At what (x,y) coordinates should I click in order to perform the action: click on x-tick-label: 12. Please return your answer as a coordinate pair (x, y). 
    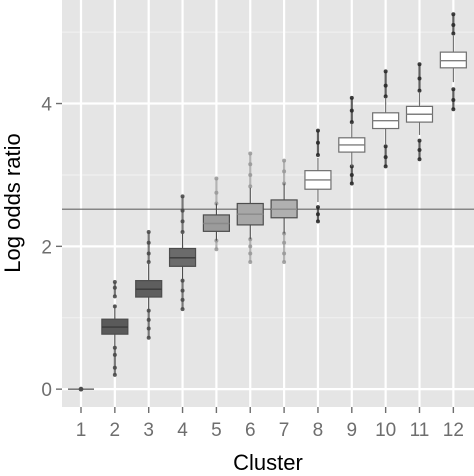
    Looking at the image, I should click on (453, 430).